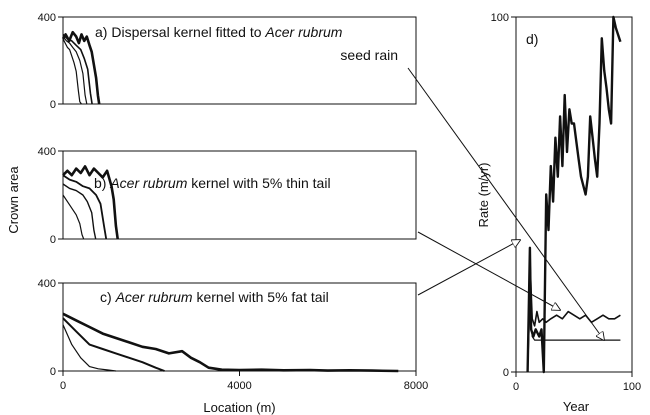  Describe the element at coordinates (239, 407) in the screenshot. I see `x-axis-label-location: Location (m)` at that location.